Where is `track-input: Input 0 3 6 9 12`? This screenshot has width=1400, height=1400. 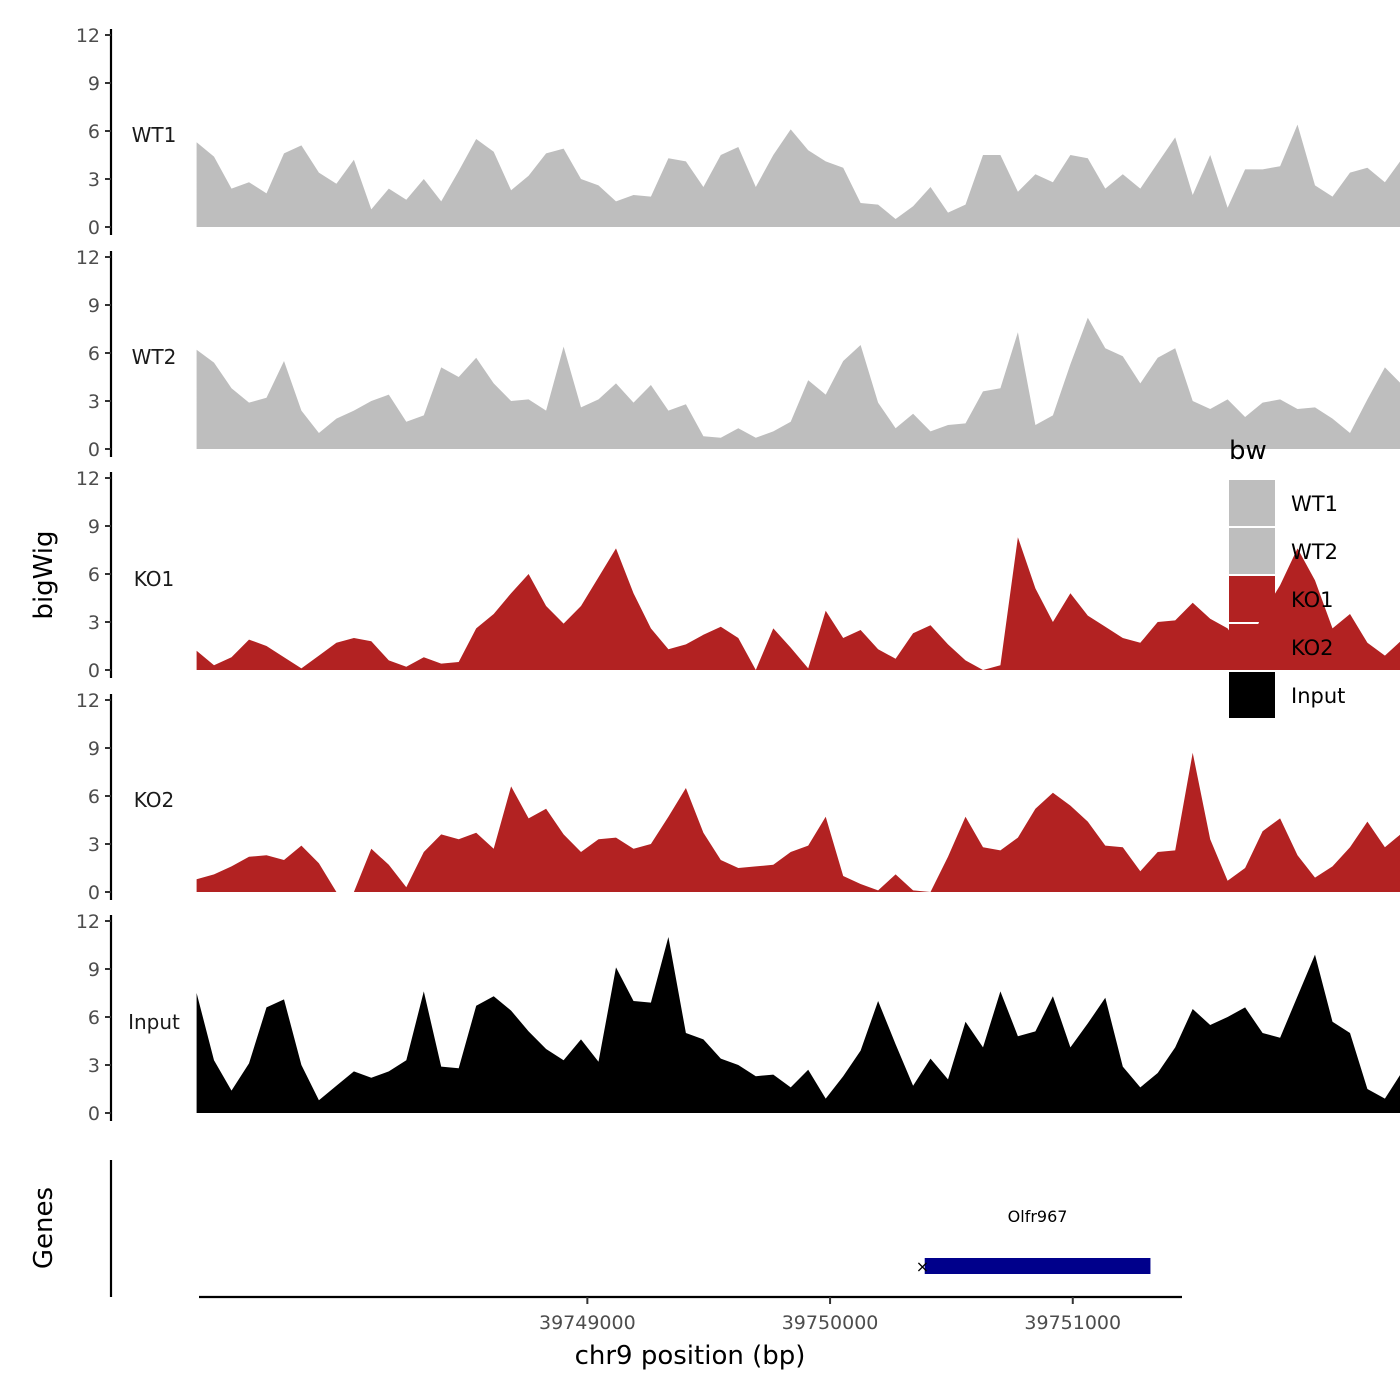 track-input: Input 0 3 6 9 12 is located at coordinates (738, 1018).